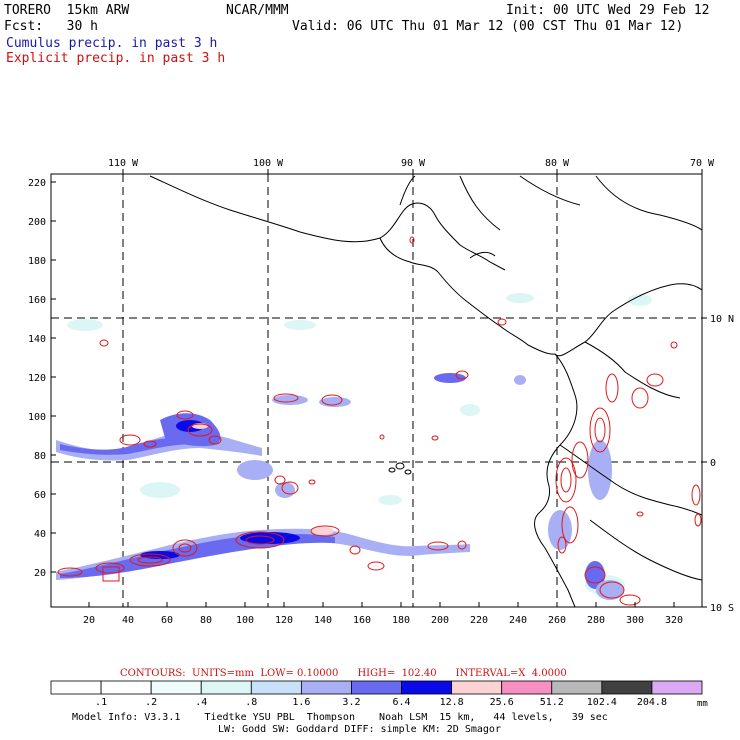 This screenshot has width=740, height=740. Describe the element at coordinates (702, 704) in the screenshot. I see `colorbar-unit: mm` at that location.